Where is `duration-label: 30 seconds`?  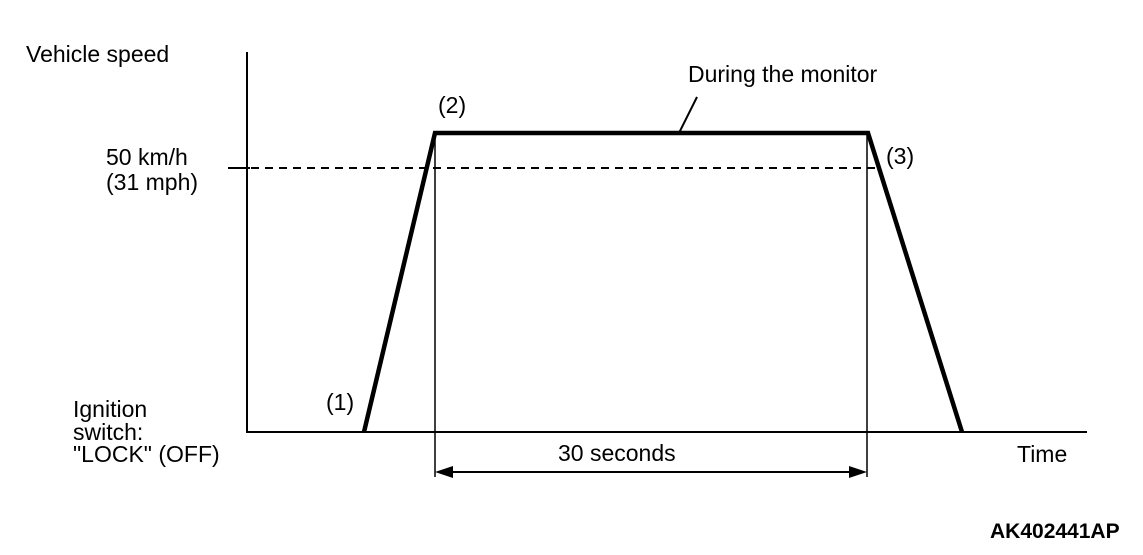
duration-label: 30 seconds is located at coordinates (617, 453).